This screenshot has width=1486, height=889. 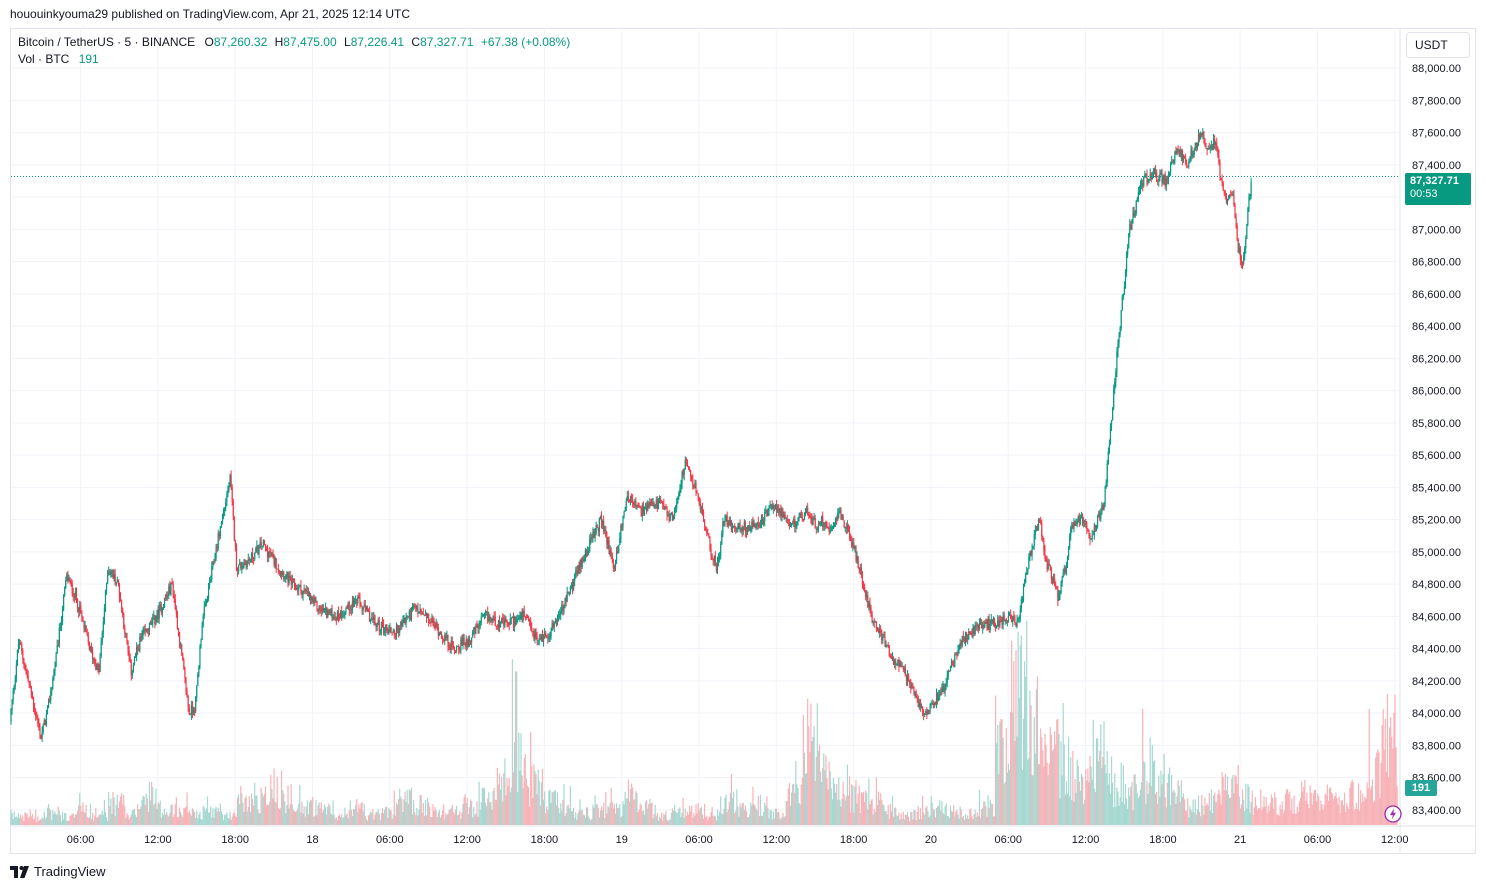 What do you see at coordinates (107, 42) in the screenshot?
I see `symbol-title: Bitcoin / TetherUS · 5 · BINANCE` at bounding box center [107, 42].